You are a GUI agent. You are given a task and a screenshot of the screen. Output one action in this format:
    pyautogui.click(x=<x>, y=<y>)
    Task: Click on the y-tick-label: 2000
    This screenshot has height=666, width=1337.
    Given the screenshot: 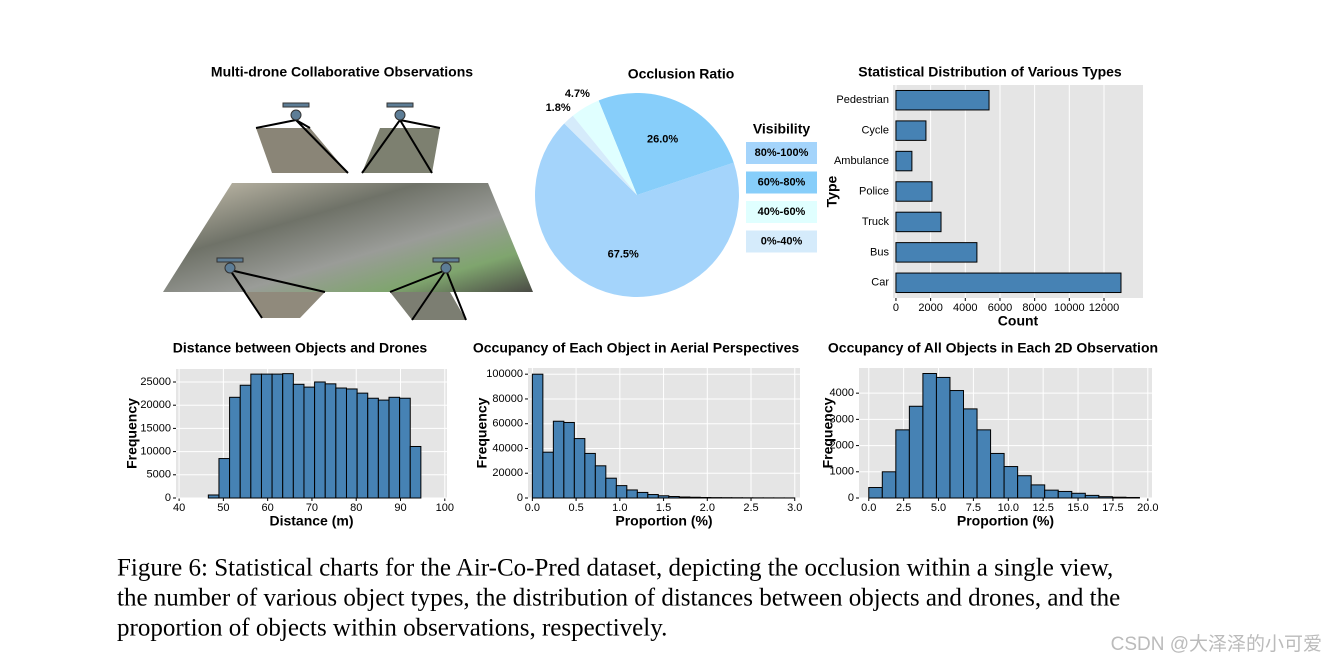 What is the action you would take?
    pyautogui.click(x=842, y=445)
    